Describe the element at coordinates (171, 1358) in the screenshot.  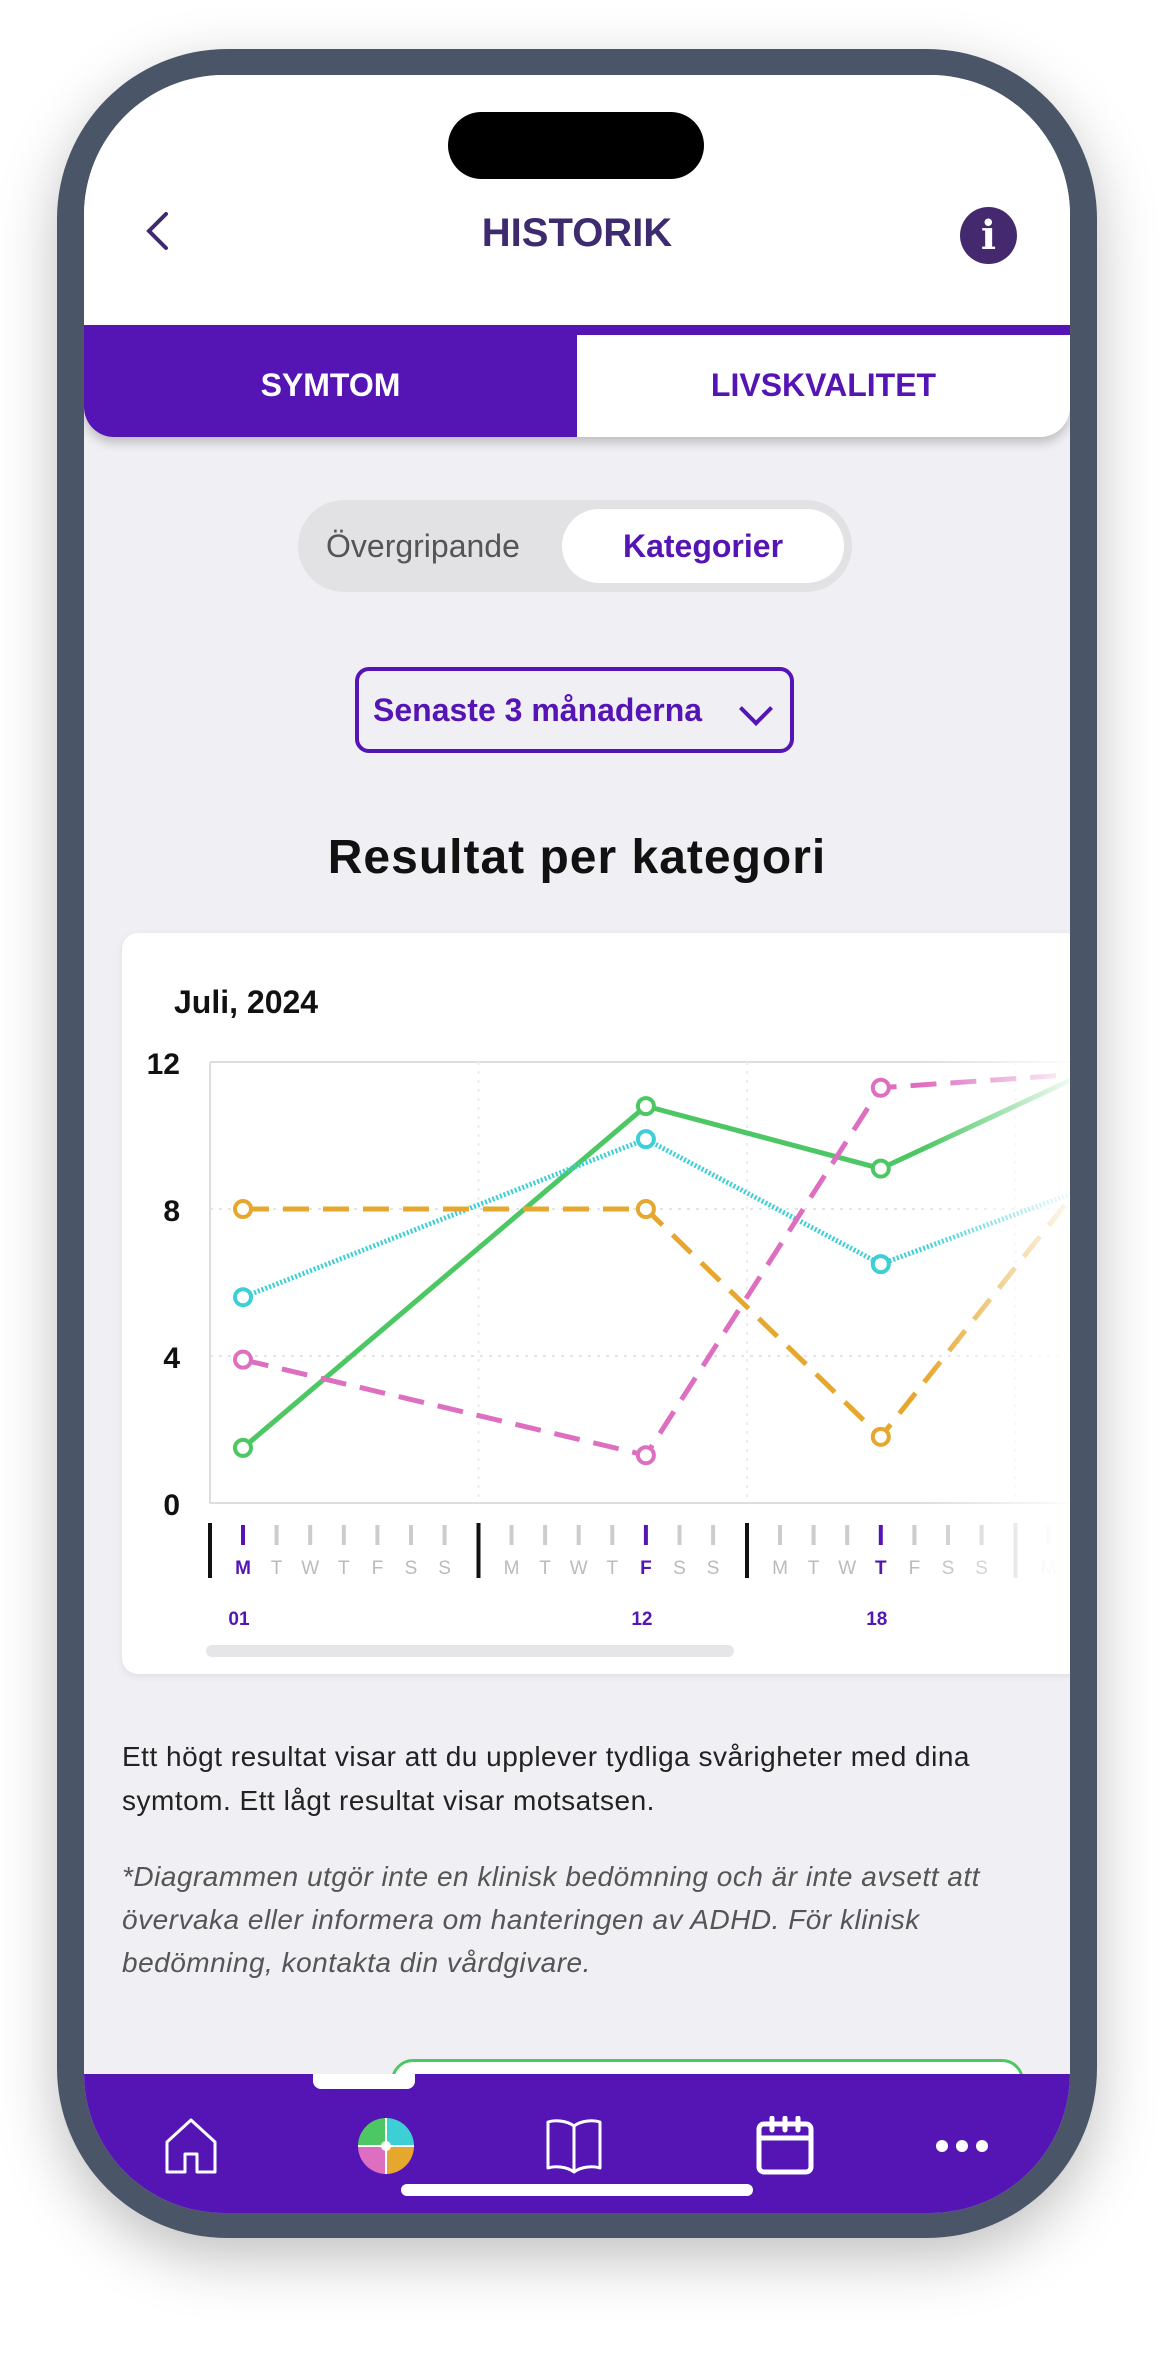
I see `y-tick-label: 4` at that location.